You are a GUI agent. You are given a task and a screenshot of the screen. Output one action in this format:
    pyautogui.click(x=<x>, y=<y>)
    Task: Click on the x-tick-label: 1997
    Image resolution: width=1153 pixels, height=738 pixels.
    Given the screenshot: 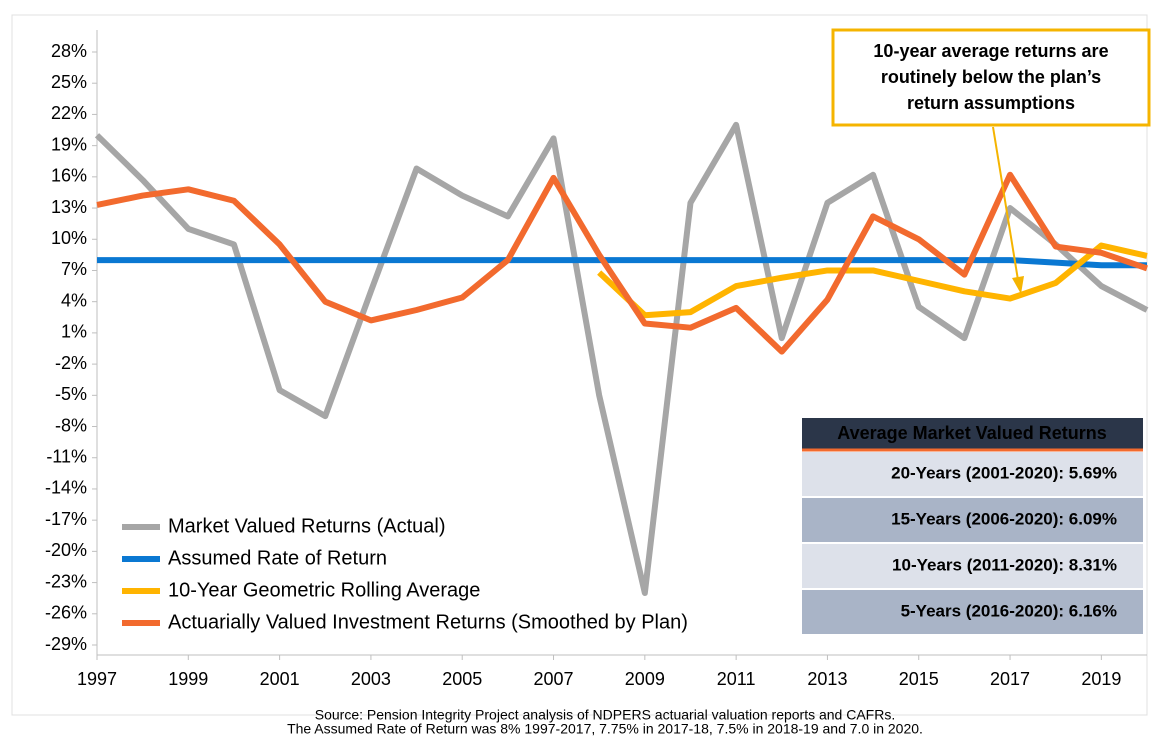 What is the action you would take?
    pyautogui.click(x=97, y=679)
    